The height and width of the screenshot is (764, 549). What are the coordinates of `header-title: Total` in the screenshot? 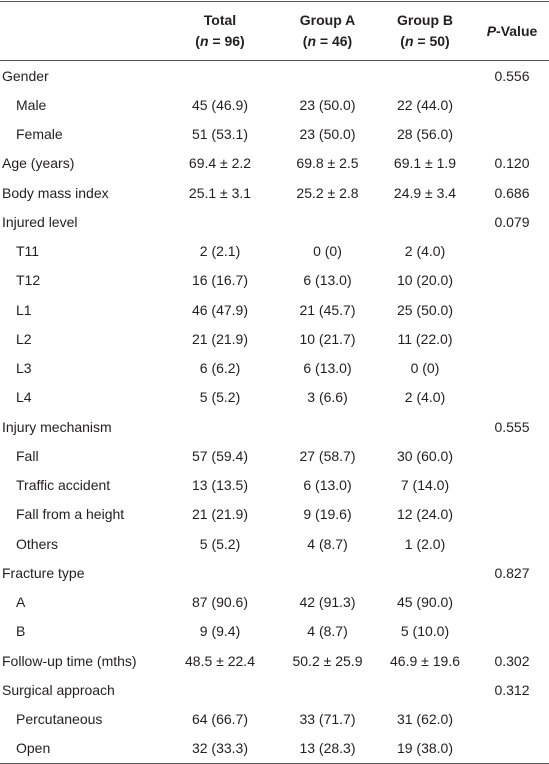 It's located at (220, 20).